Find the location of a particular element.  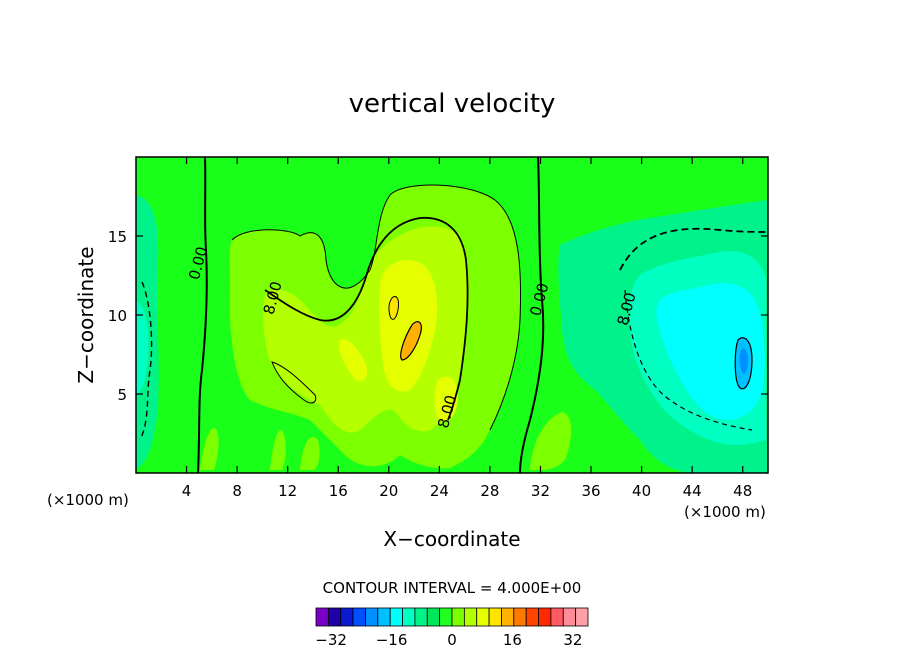

contour-core is located at coordinates (411, 341).